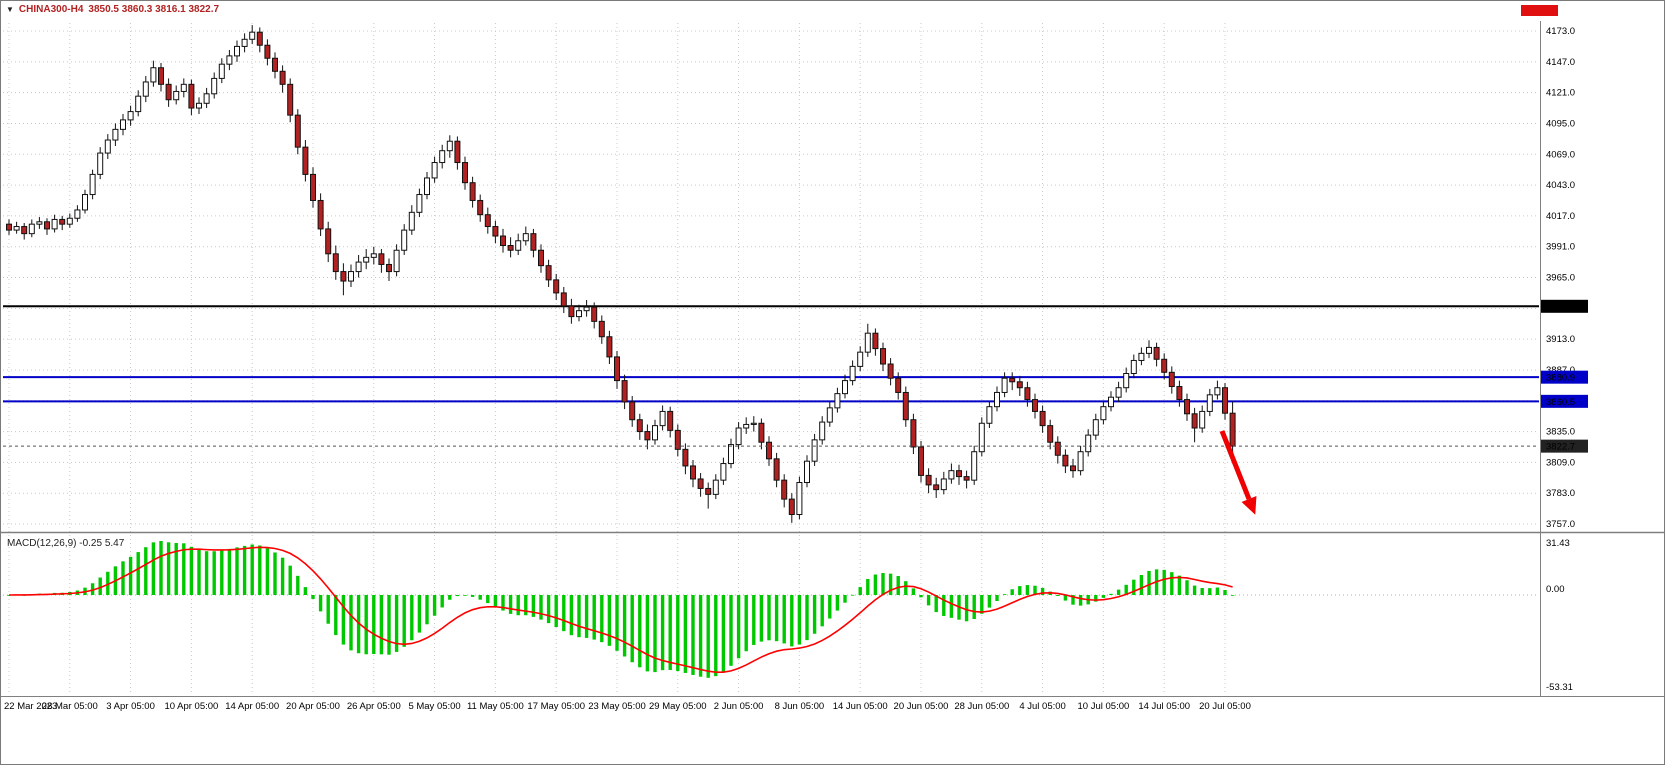 This screenshot has width=1665, height=765. Describe the element at coordinates (434, 706) in the screenshot. I see `time-axis-label: 5 May 05:00` at that location.